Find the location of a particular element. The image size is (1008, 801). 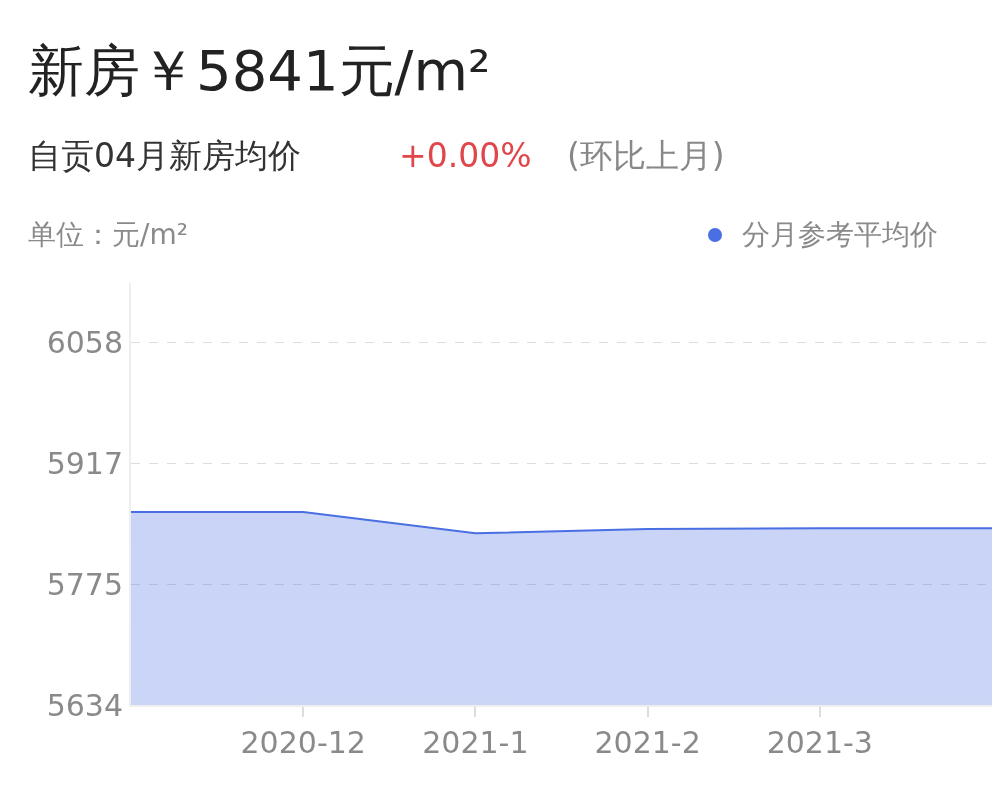

chart-subtitle: 自贡04月新房均价 is located at coordinates (164, 155).